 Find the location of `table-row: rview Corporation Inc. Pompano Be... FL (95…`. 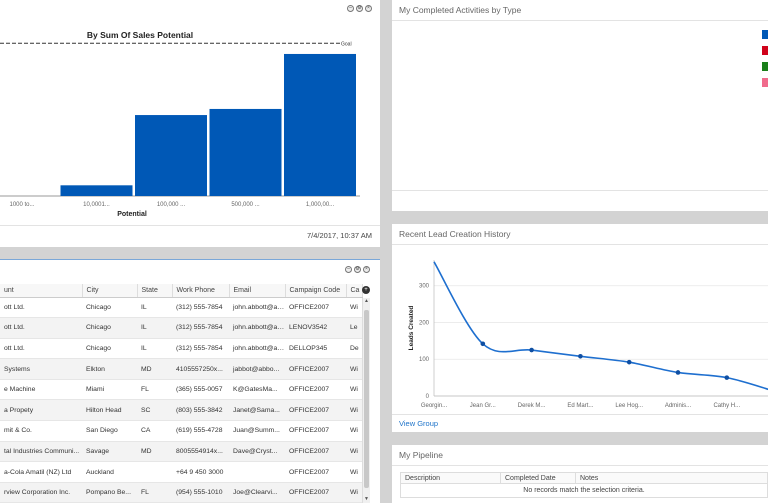

table-row: rview Corporation Inc. Pompano Be... FL (95… is located at coordinates (181, 492).